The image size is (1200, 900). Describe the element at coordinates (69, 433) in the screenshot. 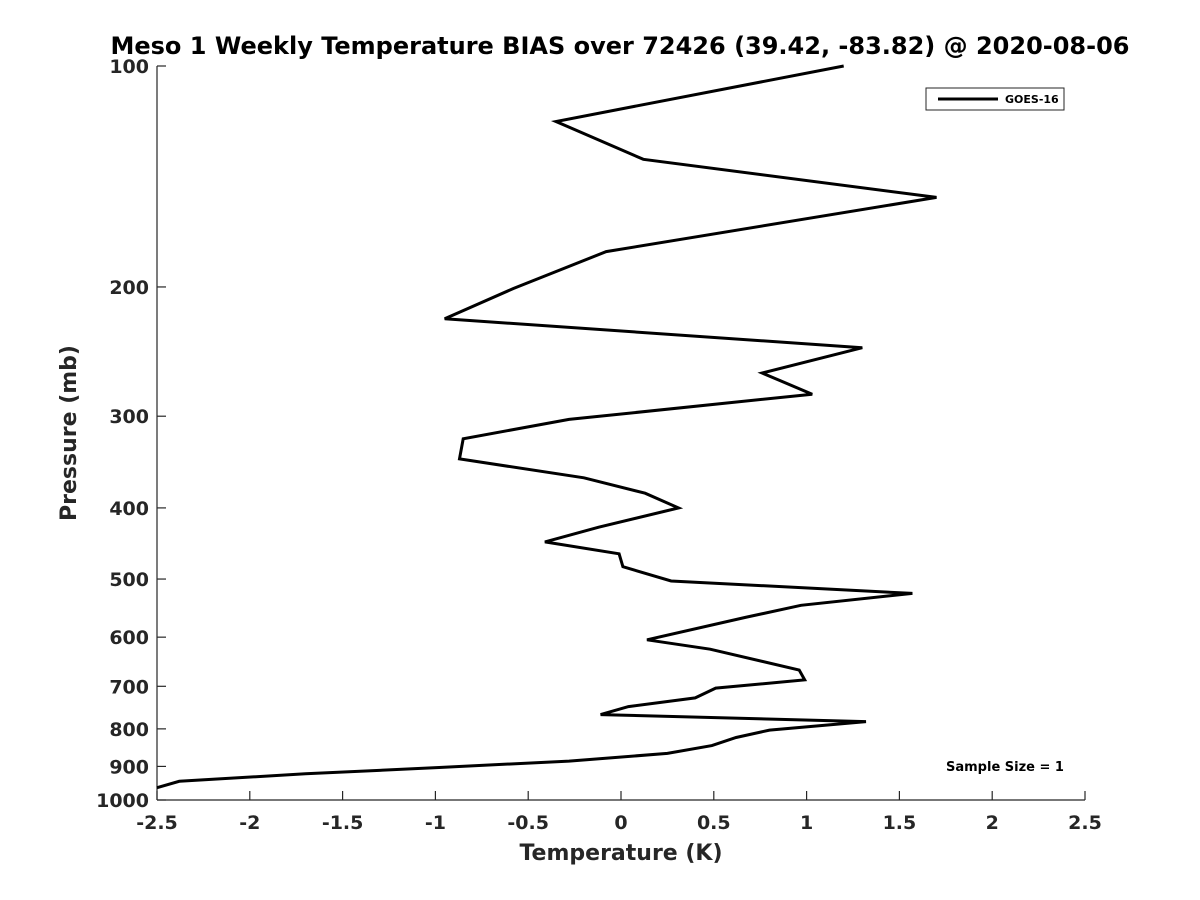

I see `y-axis-label: Pressure (mb)` at that location.